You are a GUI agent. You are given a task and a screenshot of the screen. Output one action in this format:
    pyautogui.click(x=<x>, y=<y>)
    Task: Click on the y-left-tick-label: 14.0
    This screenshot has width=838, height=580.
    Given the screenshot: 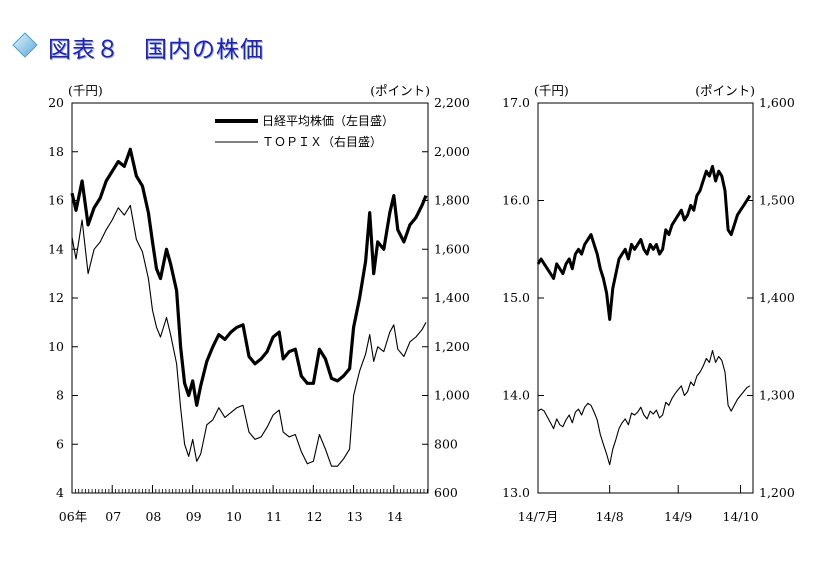 What is the action you would take?
    pyautogui.click(x=516, y=395)
    